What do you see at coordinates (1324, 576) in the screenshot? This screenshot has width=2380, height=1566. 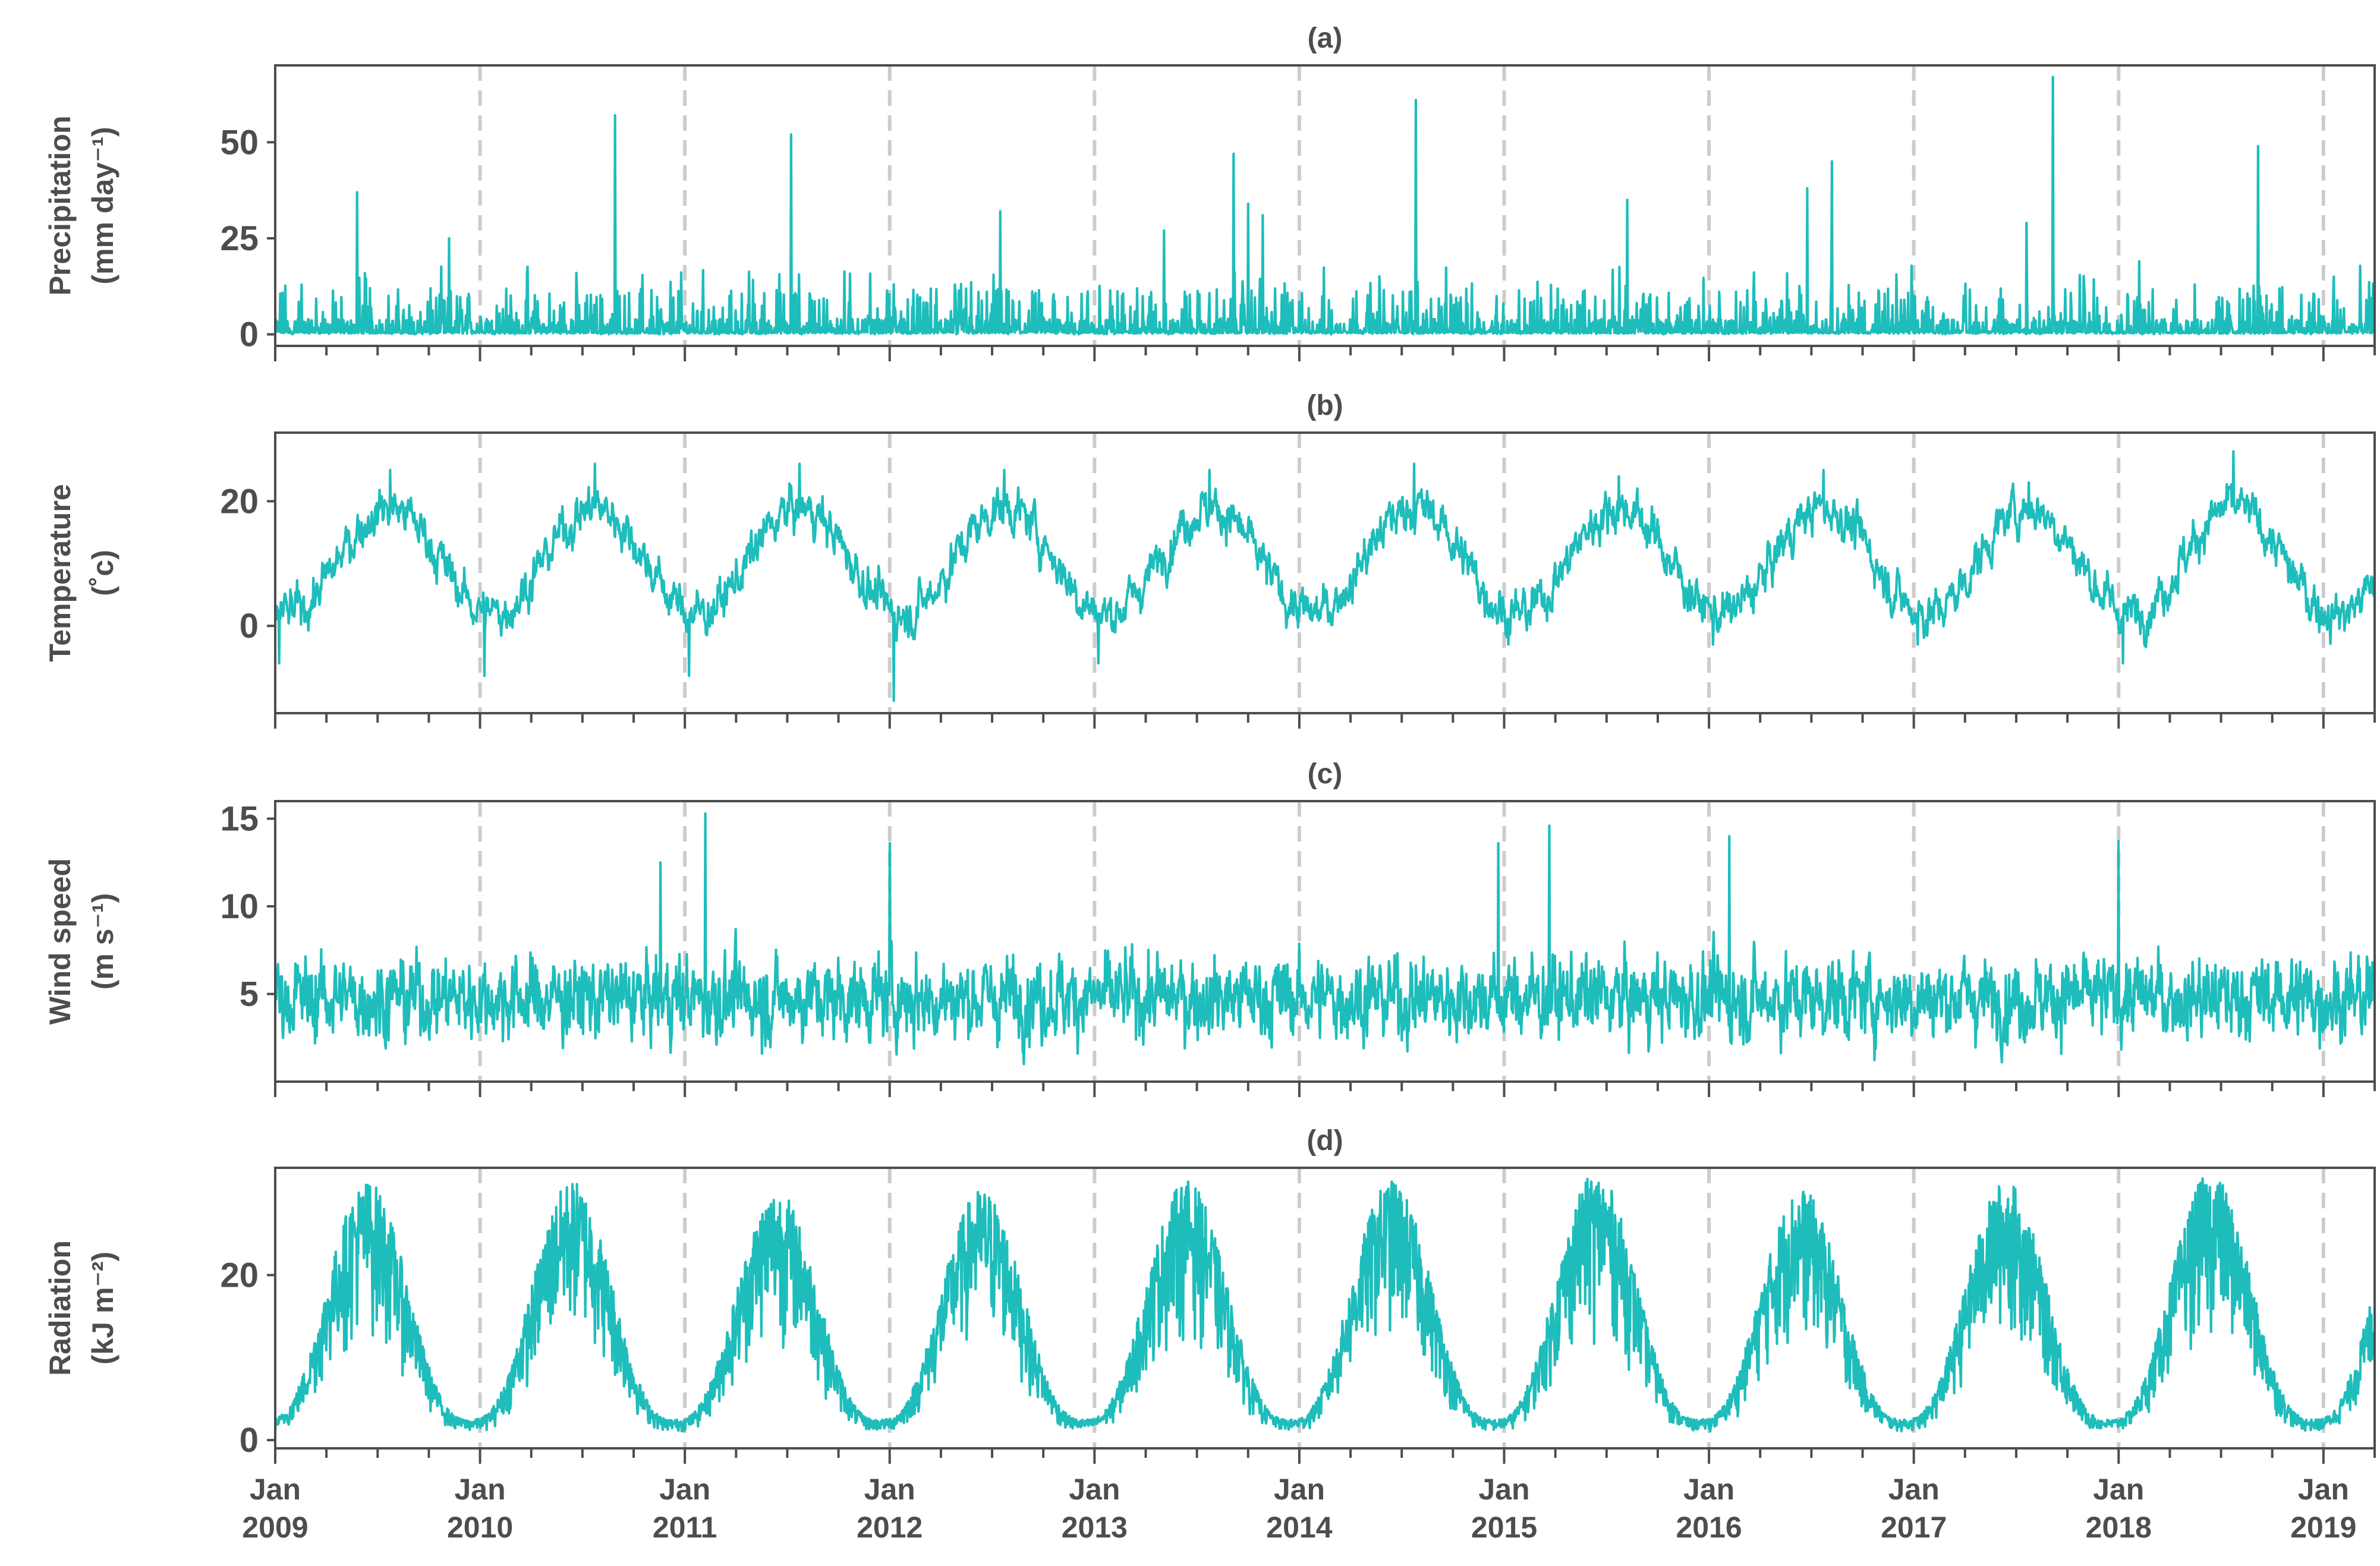 I see `series-line-temperature` at bounding box center [1324, 576].